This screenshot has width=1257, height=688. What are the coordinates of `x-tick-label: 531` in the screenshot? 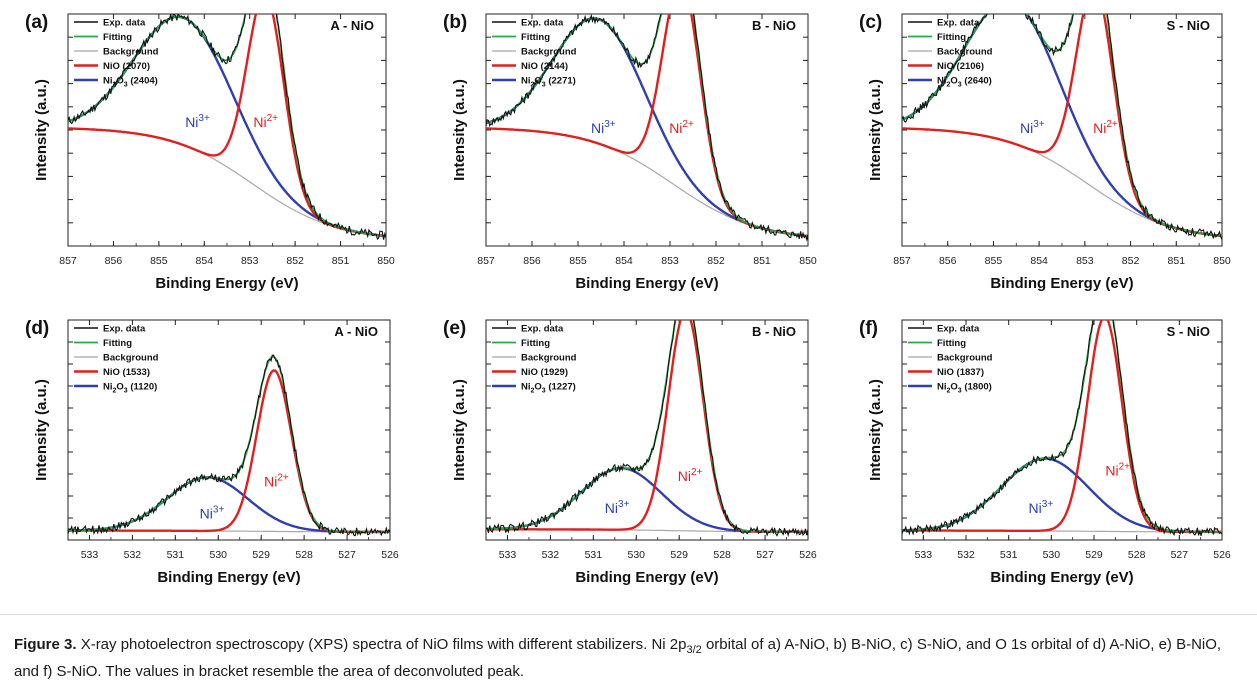 It's located at (594, 555).